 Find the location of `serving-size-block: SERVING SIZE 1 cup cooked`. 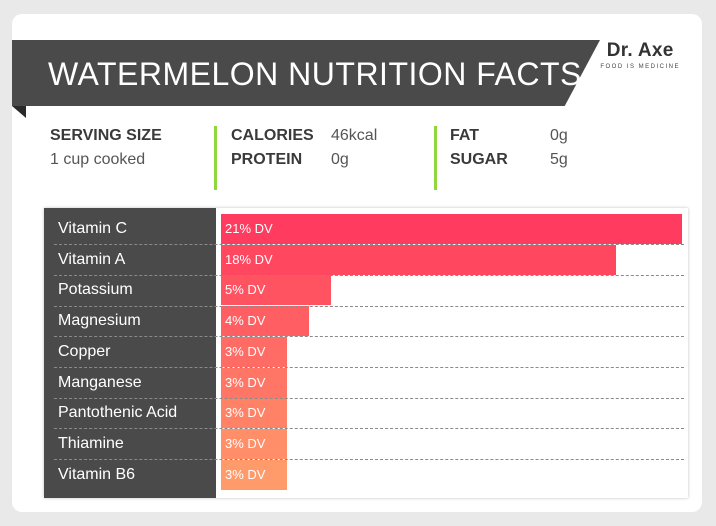

serving-size-block: SERVING SIZE 1 cup cooked is located at coordinates (106, 148).